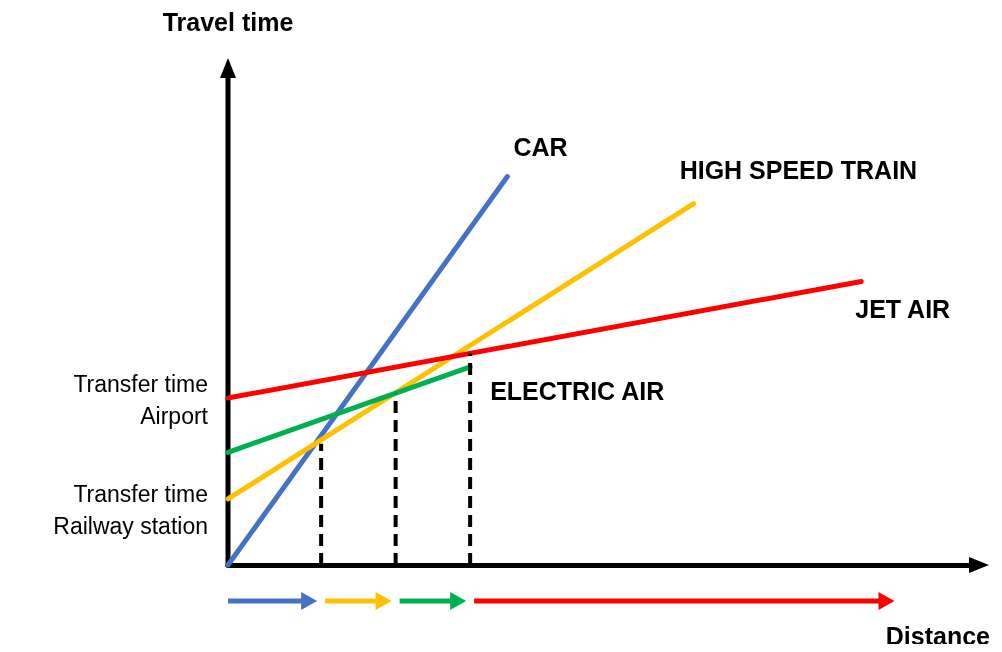 The height and width of the screenshot is (652, 1002). I want to click on text: Transfer time Railway station, so click(130, 510).